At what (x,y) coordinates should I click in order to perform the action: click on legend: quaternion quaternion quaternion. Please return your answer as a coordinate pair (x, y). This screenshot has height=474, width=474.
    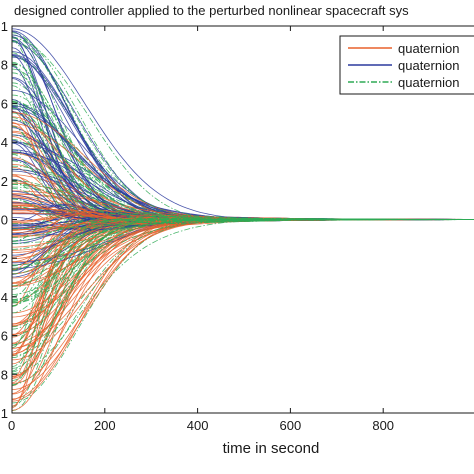
    Looking at the image, I should click on (406, 65).